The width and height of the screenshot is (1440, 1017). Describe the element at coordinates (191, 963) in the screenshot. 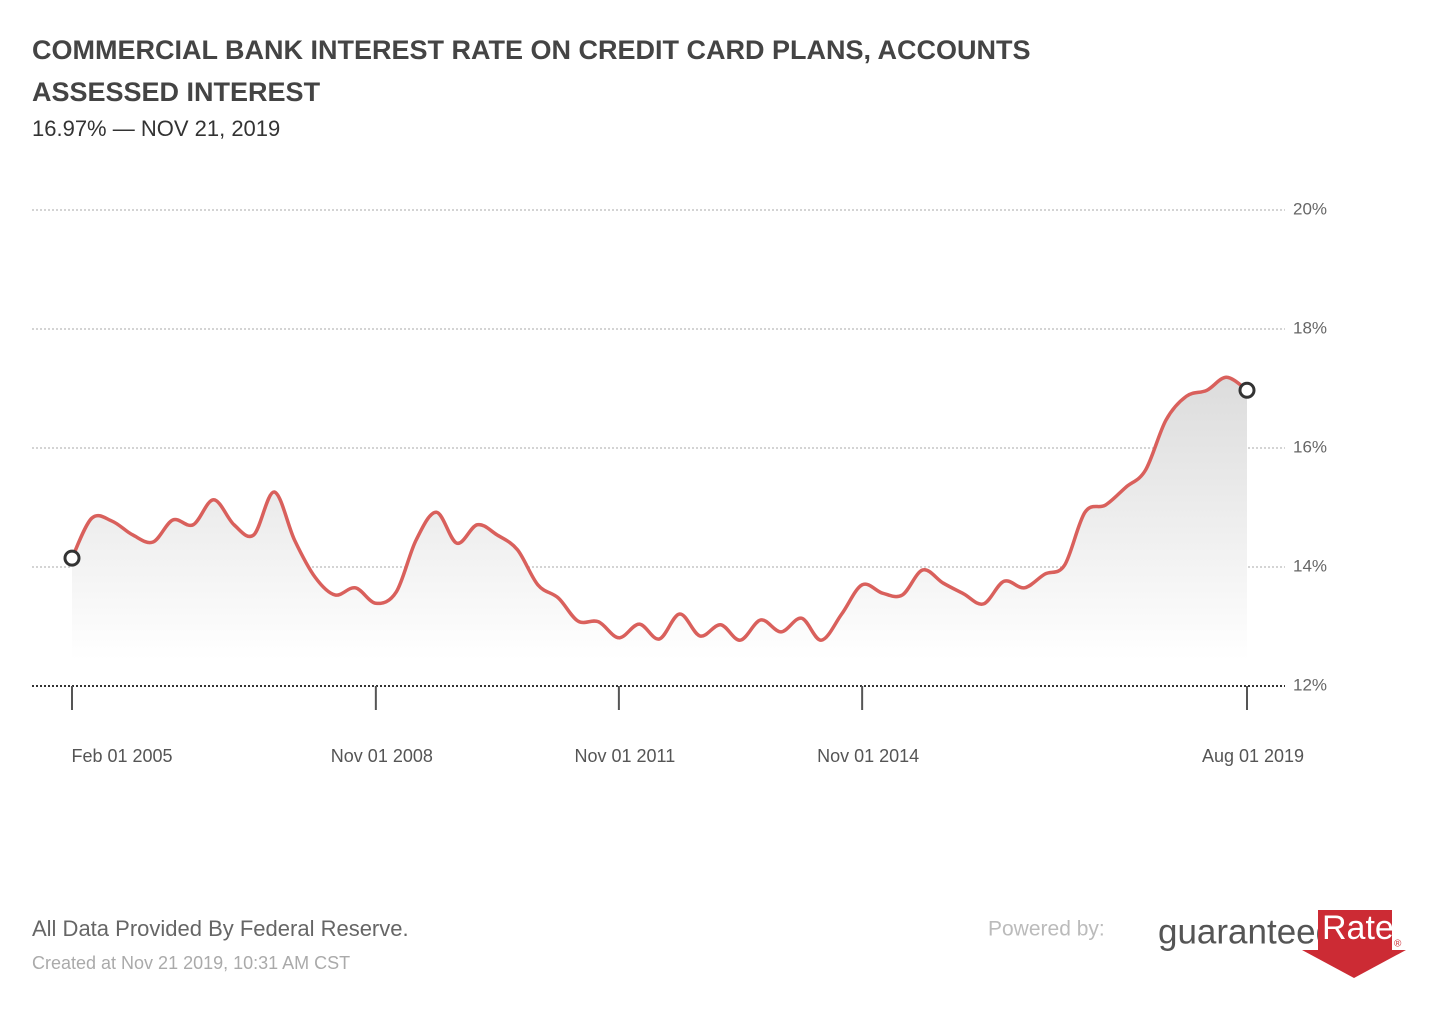

I see `created-note: Created at Nov 21 2019, 10:31 AM CST` at that location.